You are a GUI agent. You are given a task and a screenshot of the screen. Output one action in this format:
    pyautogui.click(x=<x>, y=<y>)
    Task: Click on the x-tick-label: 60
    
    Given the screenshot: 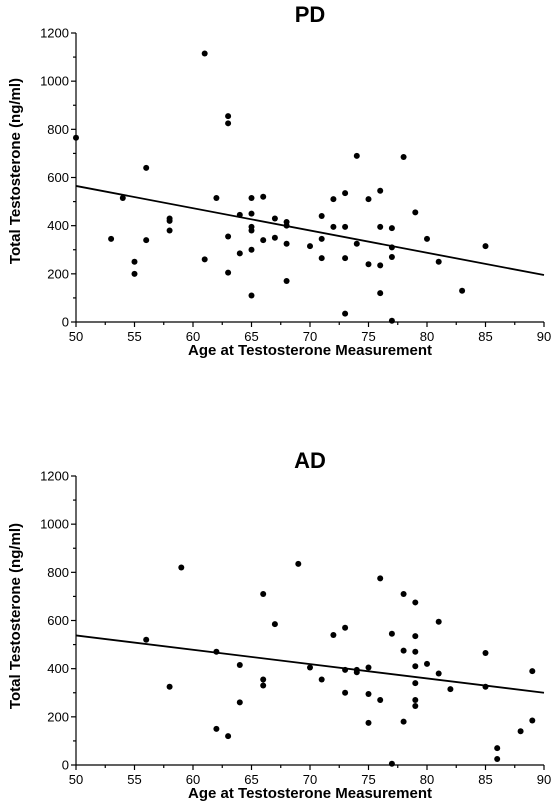 What is the action you would take?
    pyautogui.click(x=193, y=779)
    